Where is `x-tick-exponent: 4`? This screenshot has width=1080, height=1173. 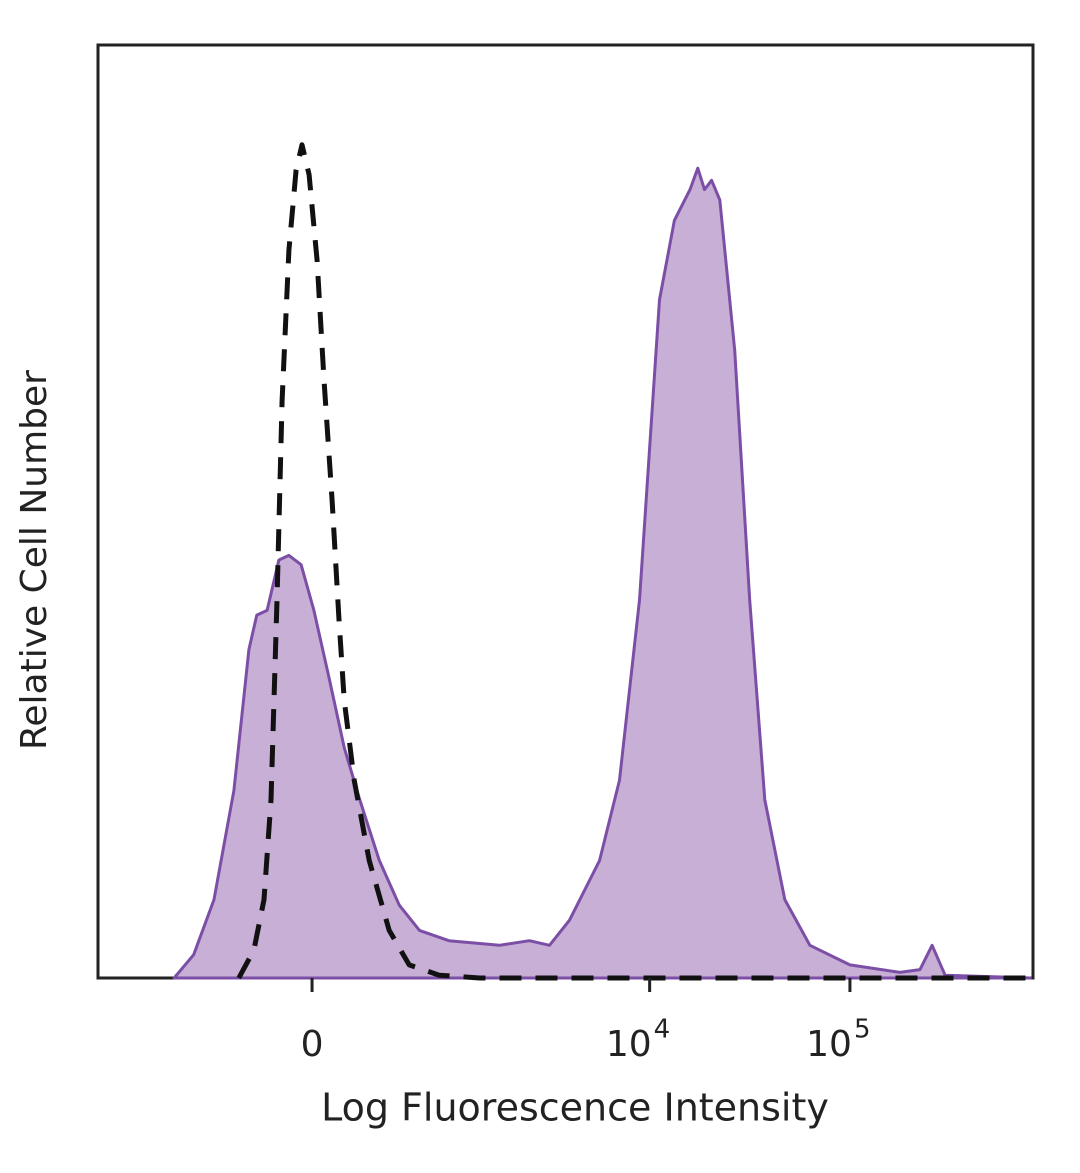
x-tick-exponent: 4 is located at coordinates (662, 1030).